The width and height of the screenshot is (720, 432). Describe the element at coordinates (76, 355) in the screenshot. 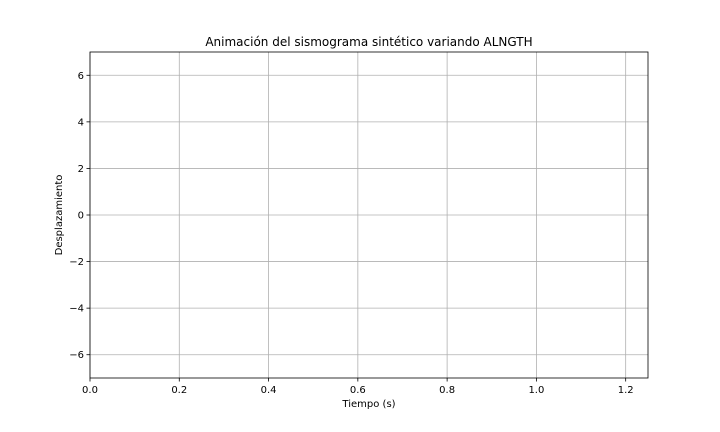

I see `y-tick-label: −6` at that location.